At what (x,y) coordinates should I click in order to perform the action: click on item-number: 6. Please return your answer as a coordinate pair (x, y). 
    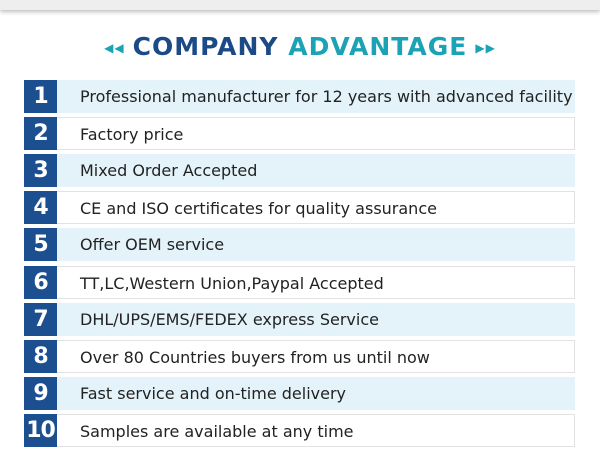
    Looking at the image, I should click on (40, 282).